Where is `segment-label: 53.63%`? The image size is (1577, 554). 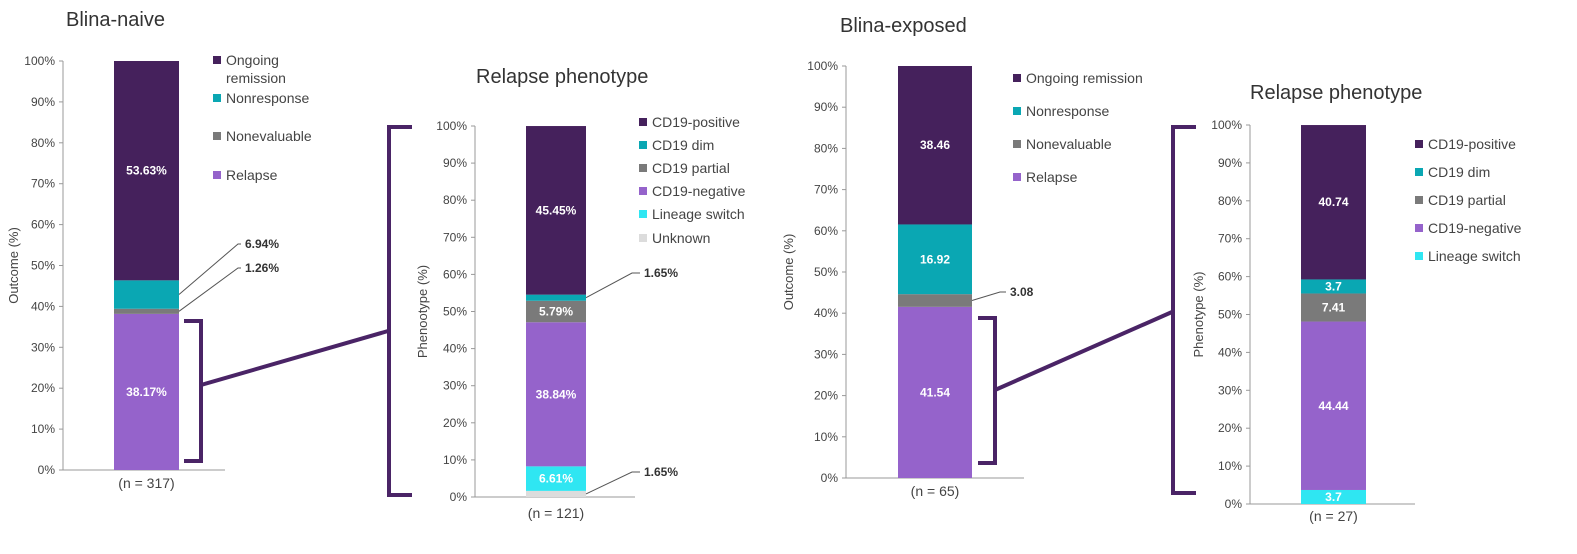
segment-label: 53.63% is located at coordinates (146, 171).